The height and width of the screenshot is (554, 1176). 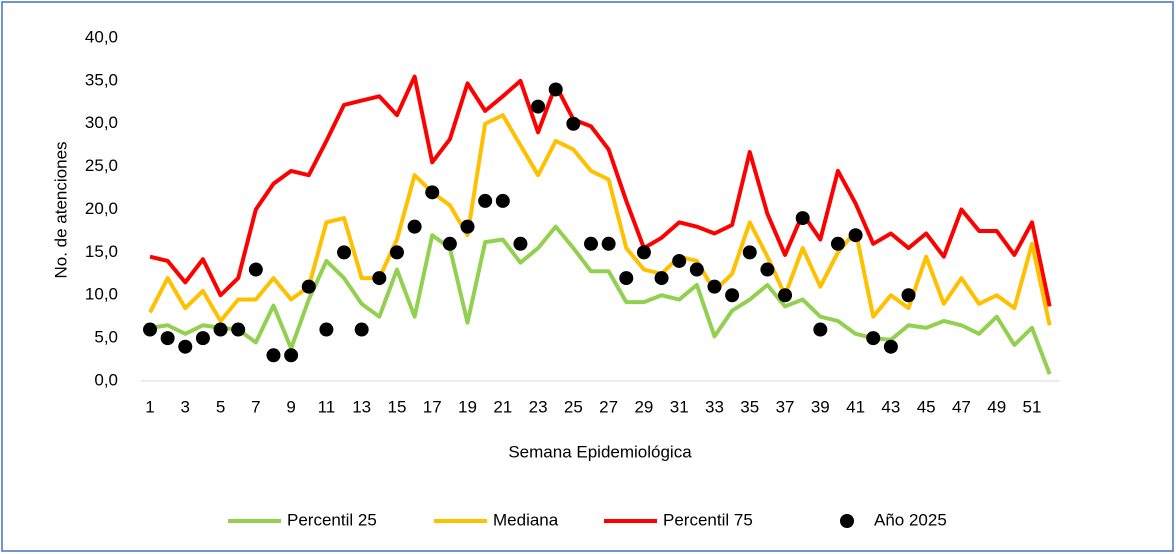 What do you see at coordinates (101, 208) in the screenshot?
I see `y-tick-label: 20,0` at bounding box center [101, 208].